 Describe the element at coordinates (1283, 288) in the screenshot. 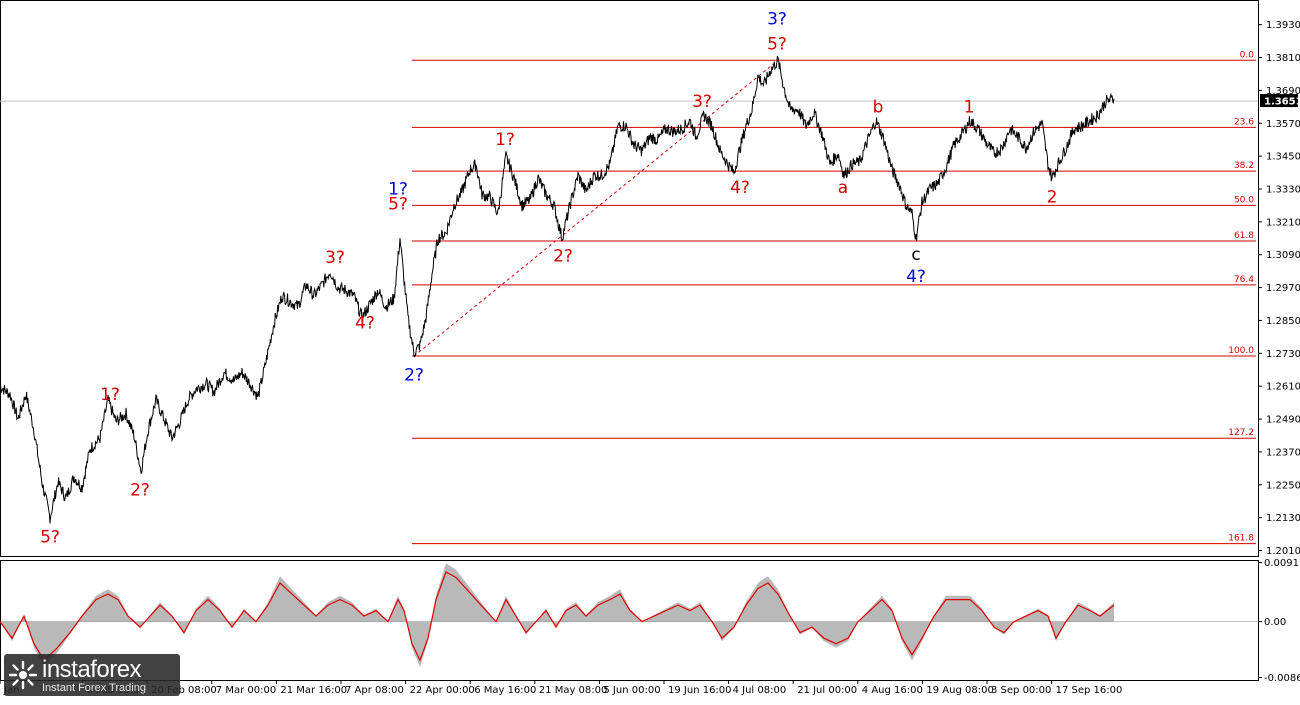

I see `price-axis-label-8: 1.2970` at that location.